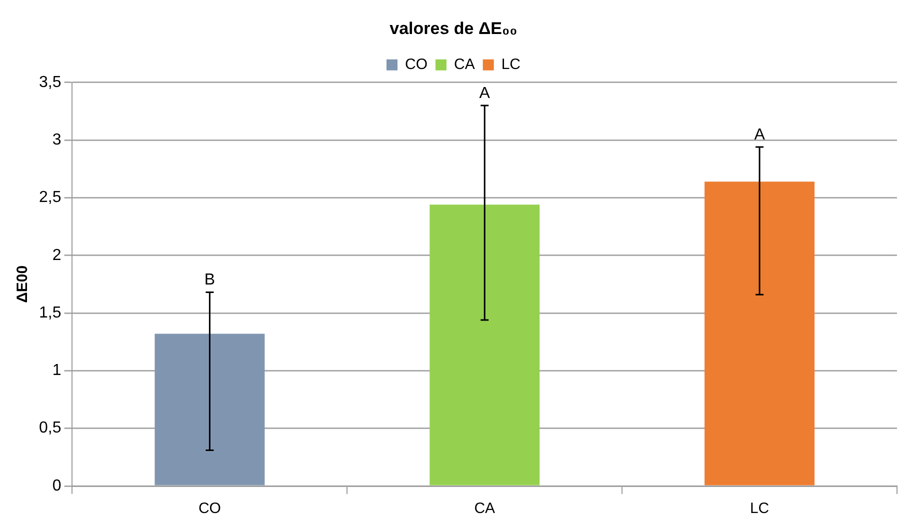  Describe the element at coordinates (50, 82) in the screenshot. I see `y-tick-label: 3,5` at that location.